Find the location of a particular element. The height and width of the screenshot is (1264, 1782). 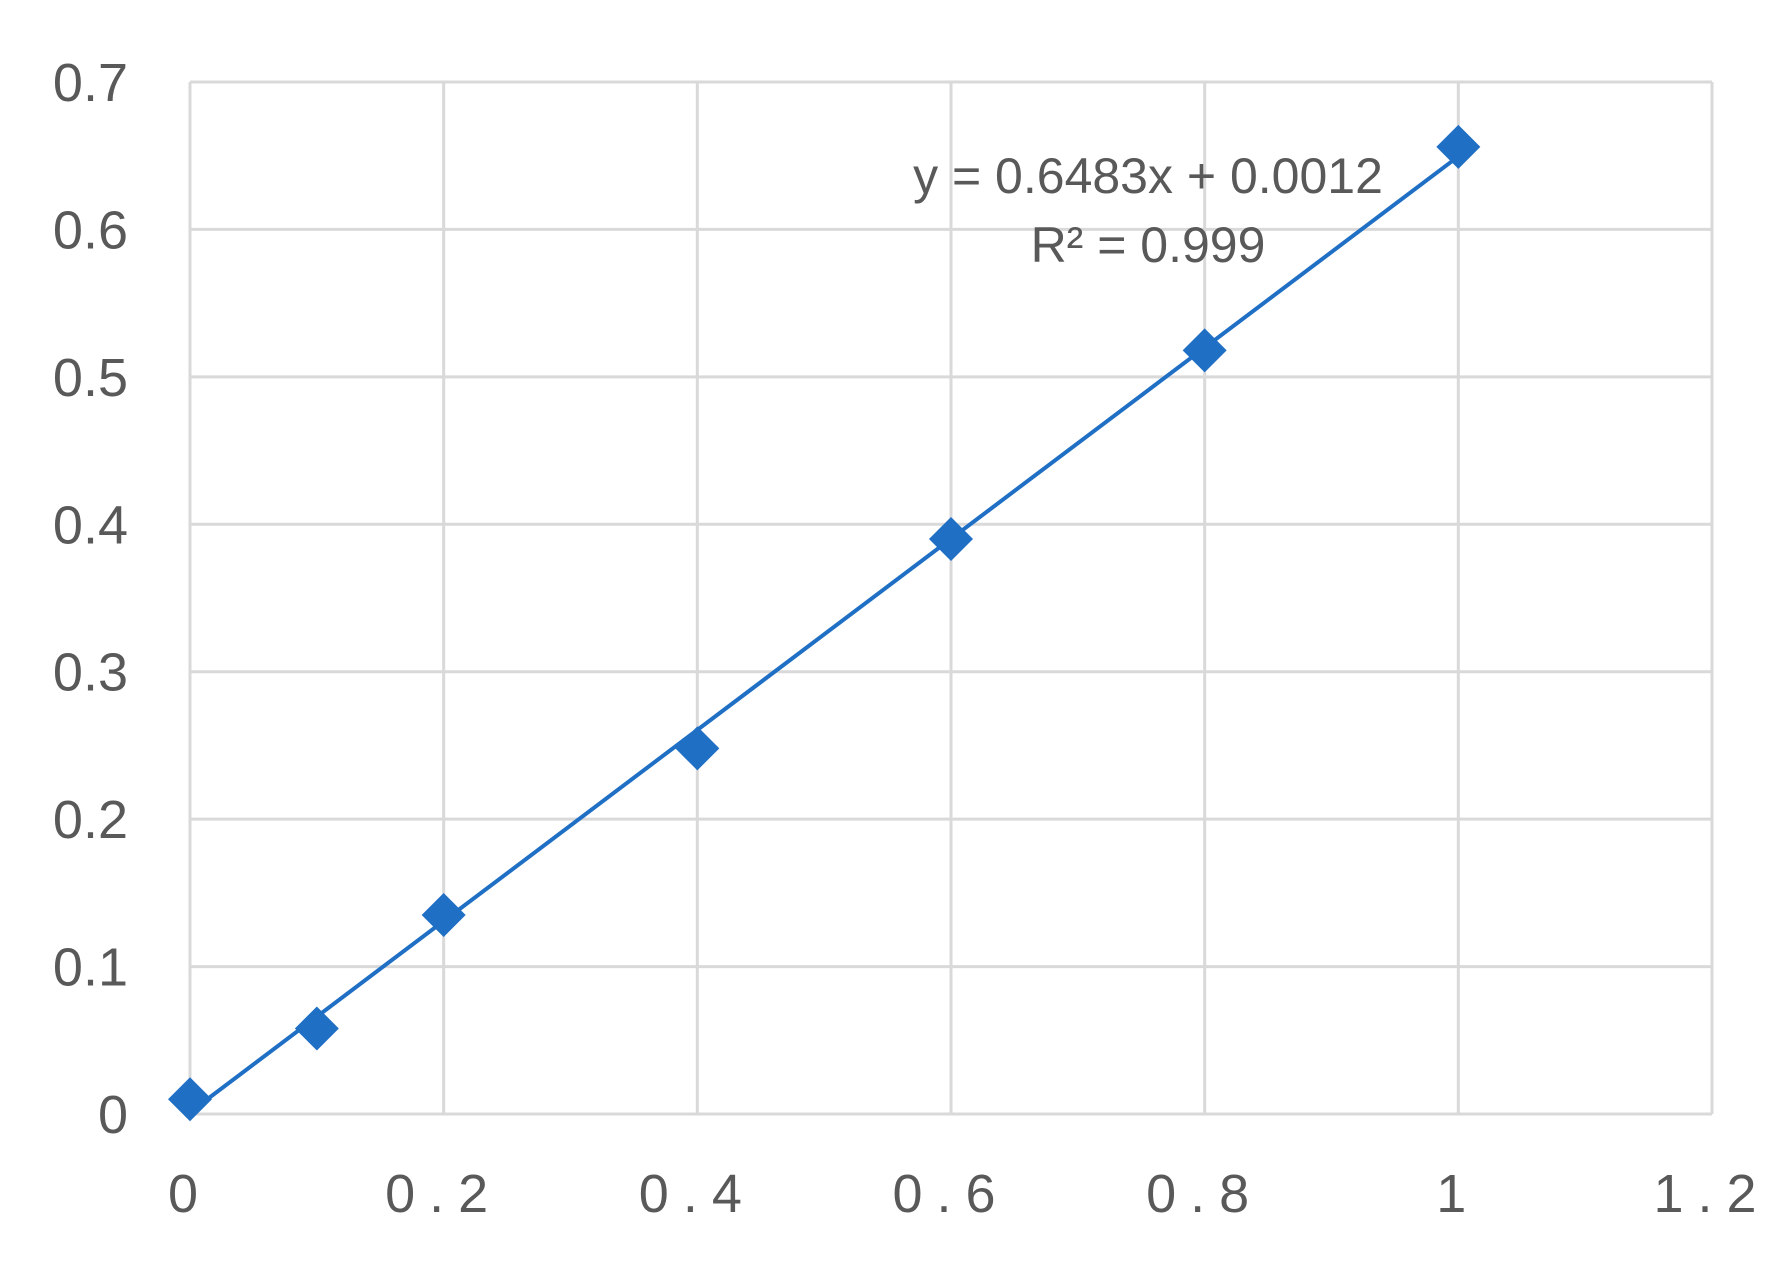

y-tick-label: 0.1 is located at coordinates (90, 968).